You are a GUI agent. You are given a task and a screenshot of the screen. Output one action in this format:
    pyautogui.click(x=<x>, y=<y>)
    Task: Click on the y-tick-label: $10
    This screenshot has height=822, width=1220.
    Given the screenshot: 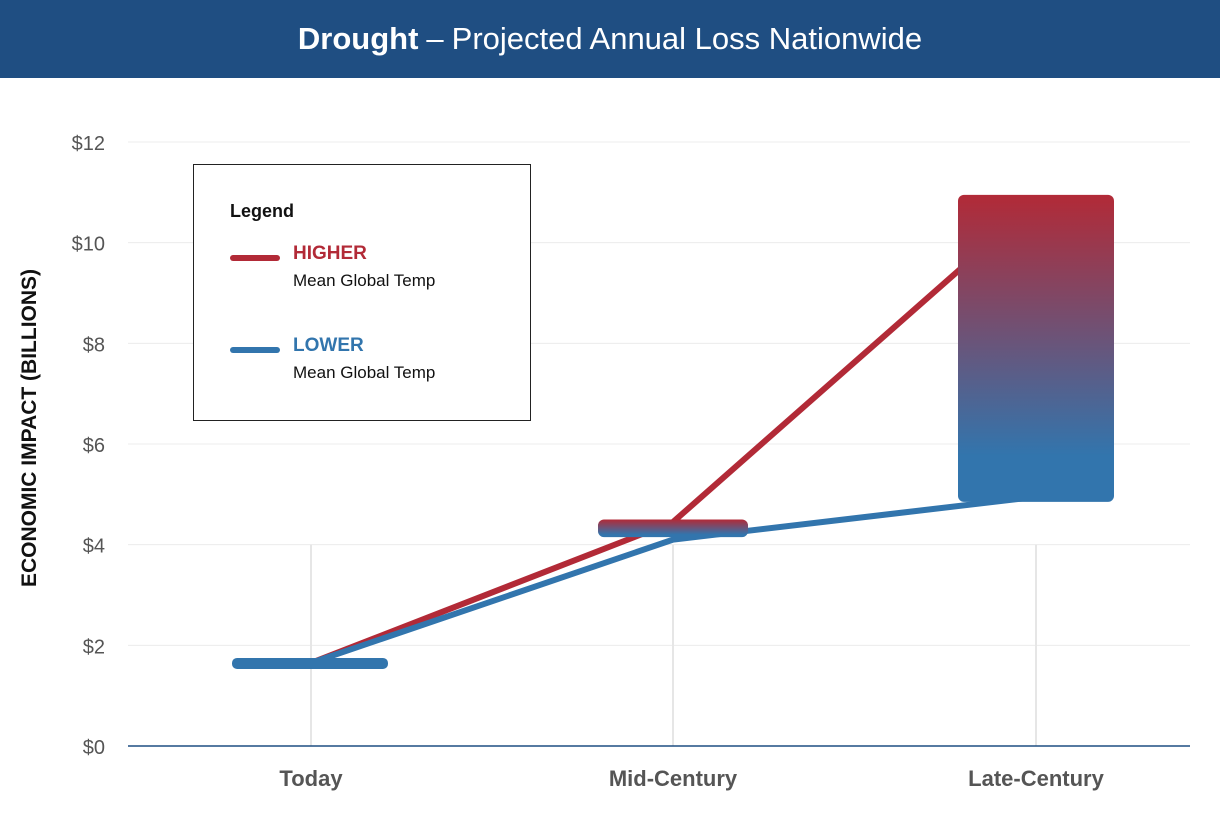 What is the action you would take?
    pyautogui.click(x=88, y=245)
    